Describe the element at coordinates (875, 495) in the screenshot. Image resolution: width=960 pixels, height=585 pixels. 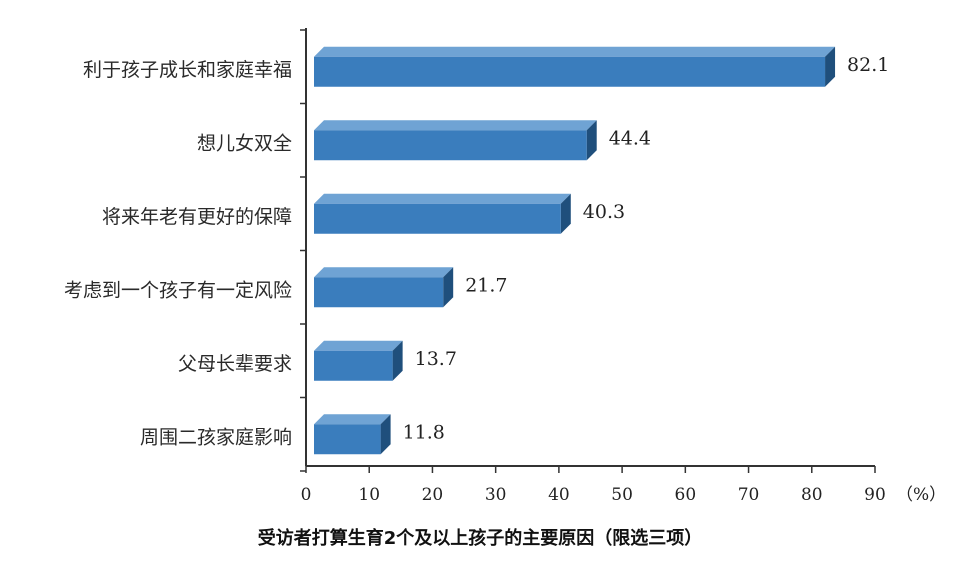
I see `x-tick-label: 90` at that location.